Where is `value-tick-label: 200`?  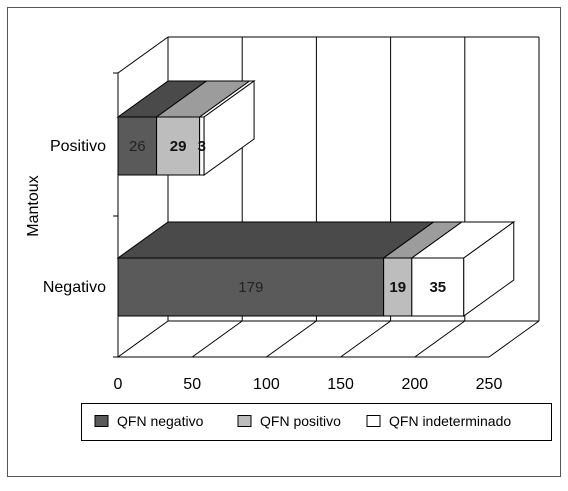 value-tick-label: 200 is located at coordinates (414, 384).